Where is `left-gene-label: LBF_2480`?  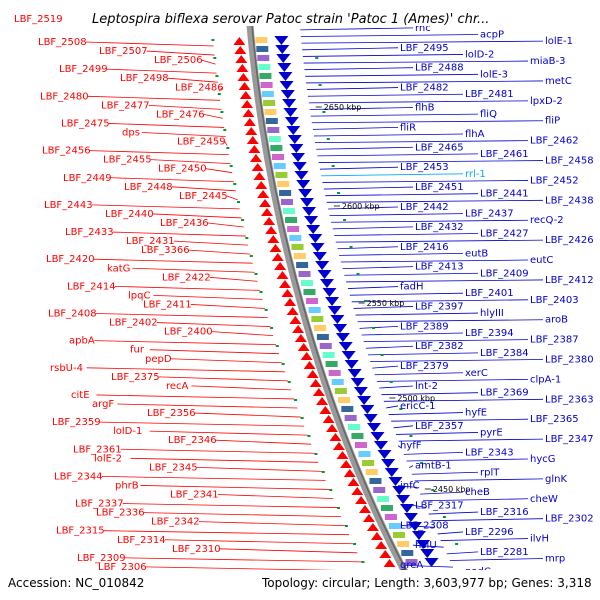 left-gene-label: LBF_2480 is located at coordinates (64, 96).